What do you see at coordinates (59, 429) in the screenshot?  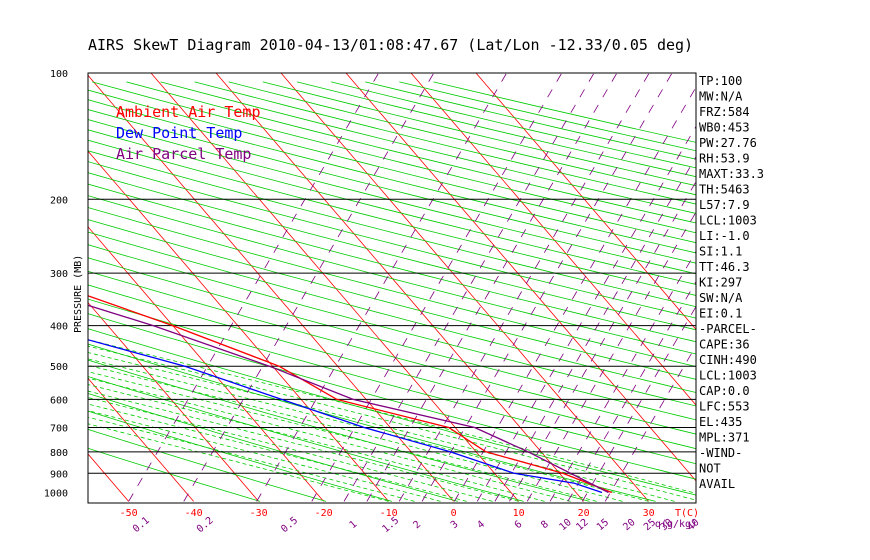 I see `pressure-tick-label: 700` at bounding box center [59, 429].